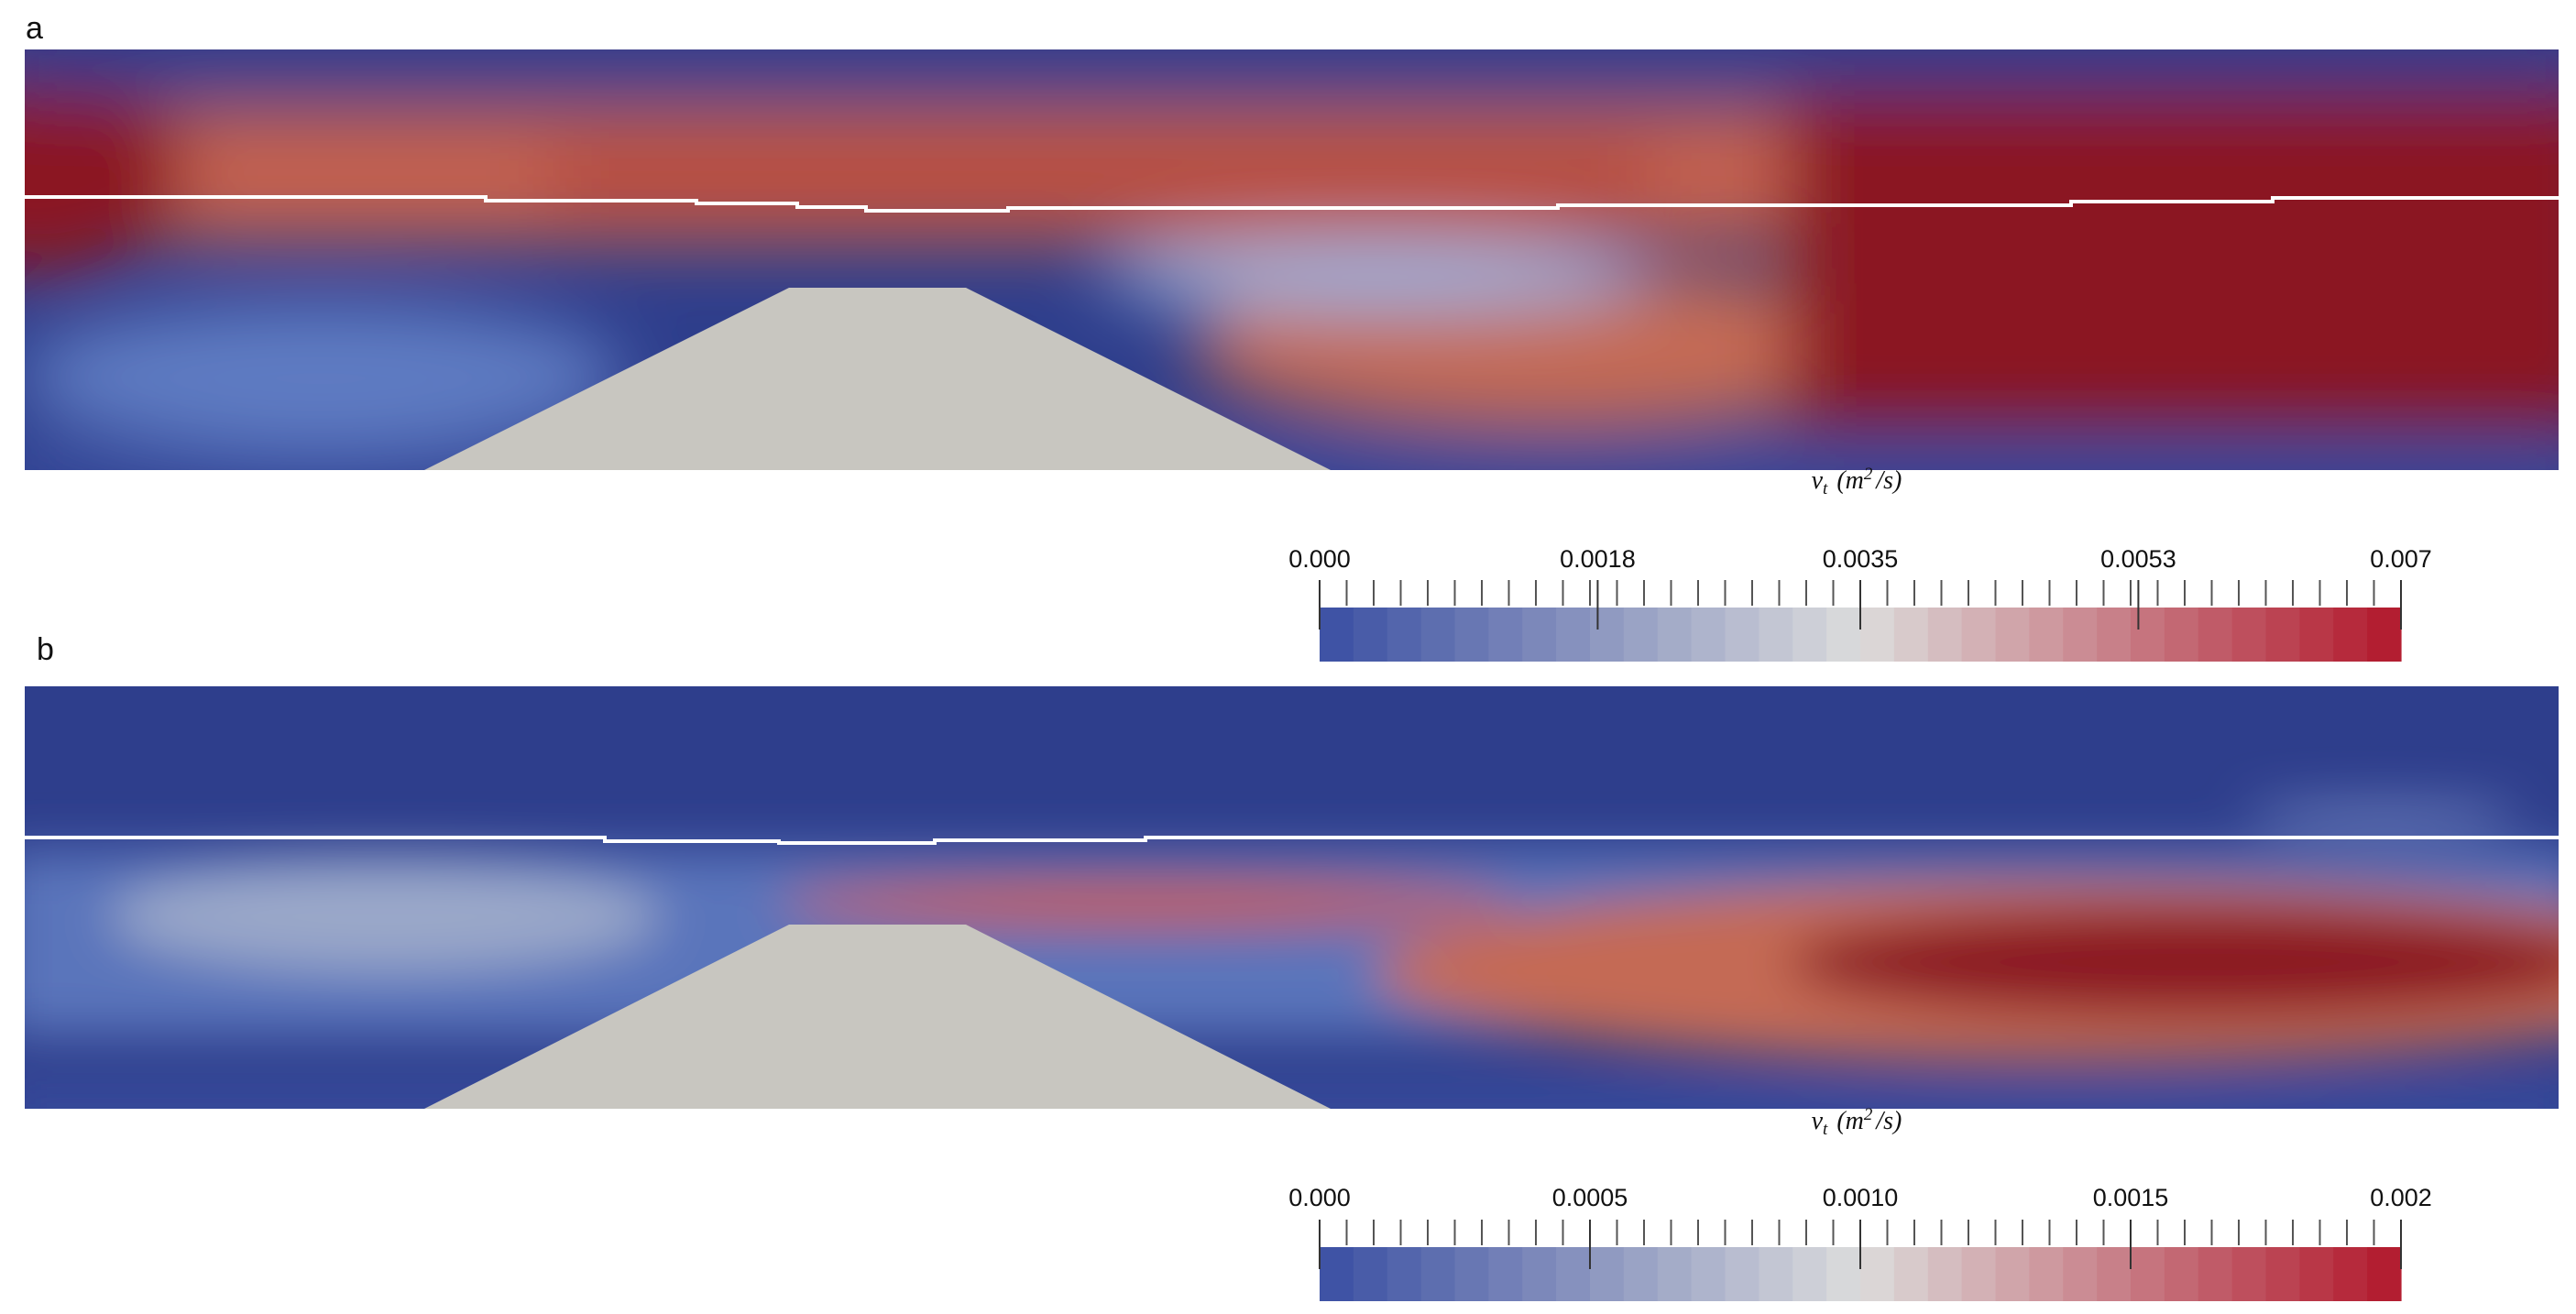  I want to click on colorbar-tick-label: 0.0010, so click(1861, 1197).